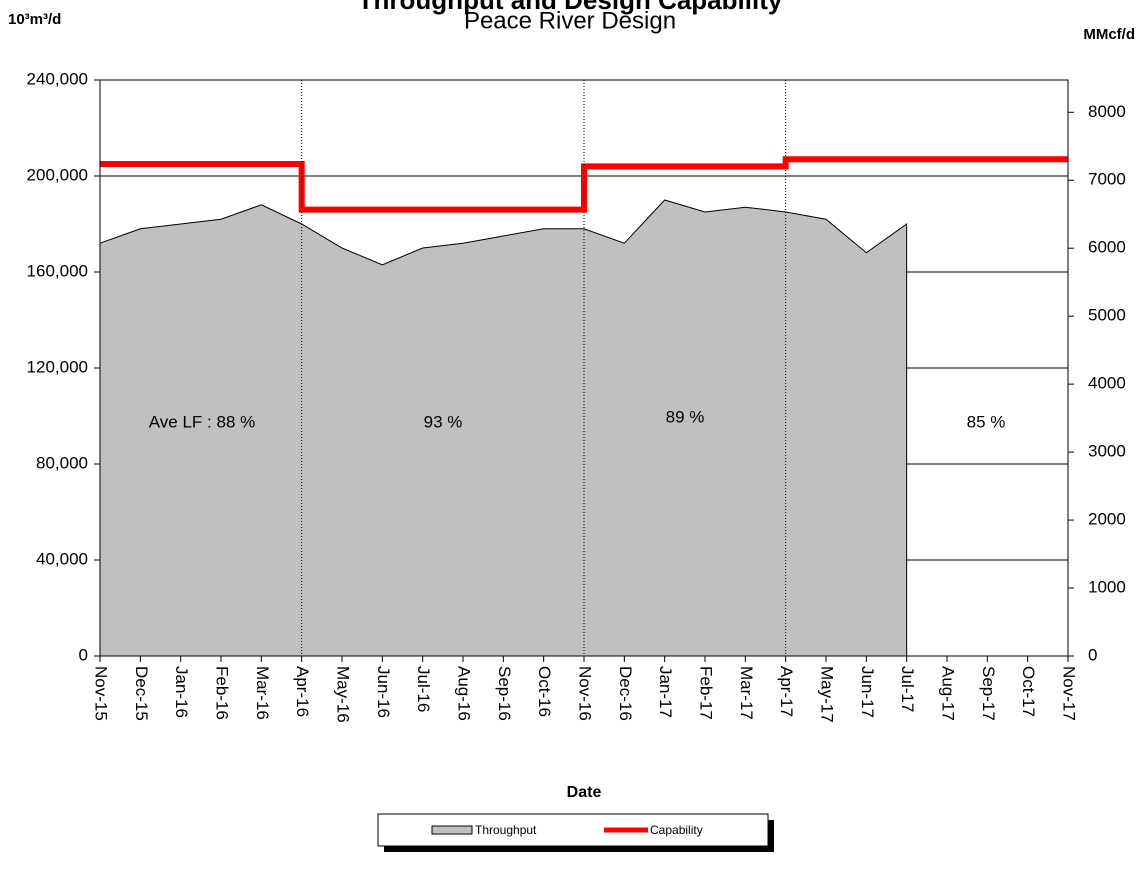 This screenshot has width=1143, height=872. I want to click on y2-axis-label: MMcf/d, so click(1109, 34).